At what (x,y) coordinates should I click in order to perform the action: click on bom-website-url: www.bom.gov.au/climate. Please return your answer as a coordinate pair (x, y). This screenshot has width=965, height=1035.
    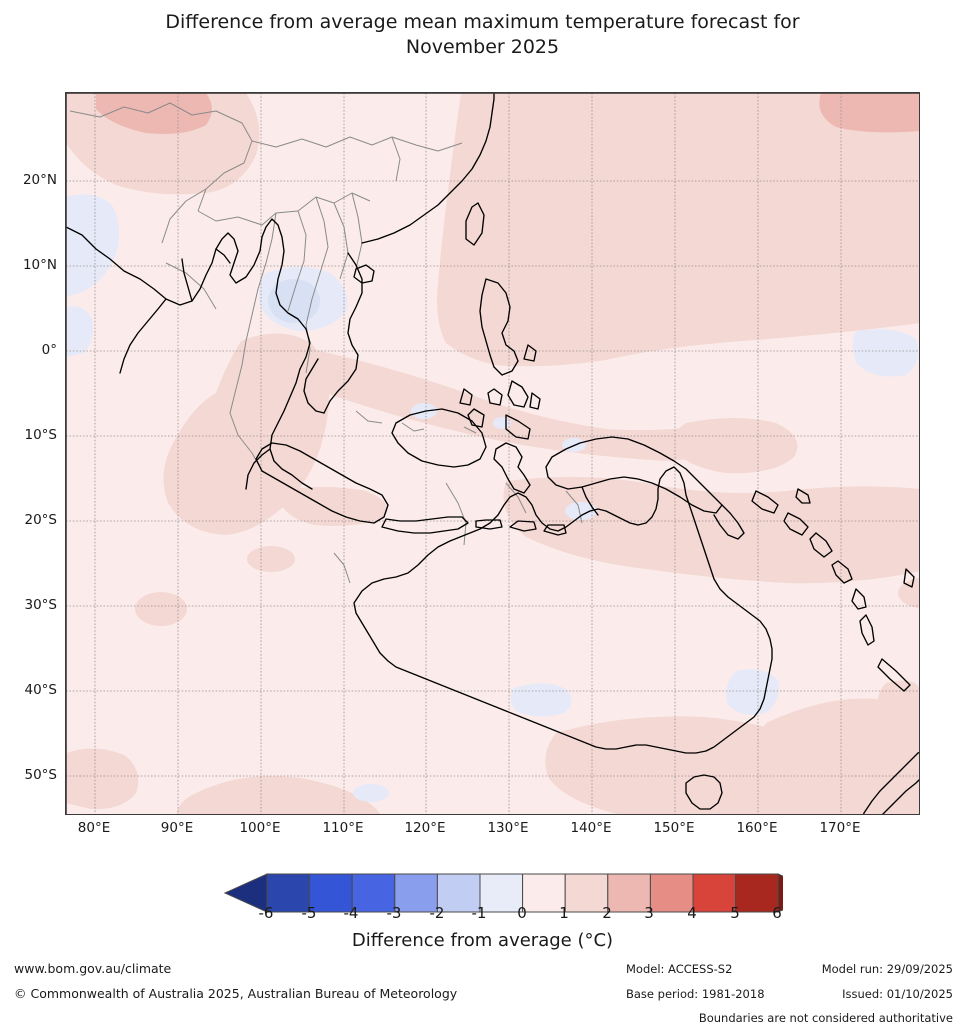
    Looking at the image, I should click on (93, 968).